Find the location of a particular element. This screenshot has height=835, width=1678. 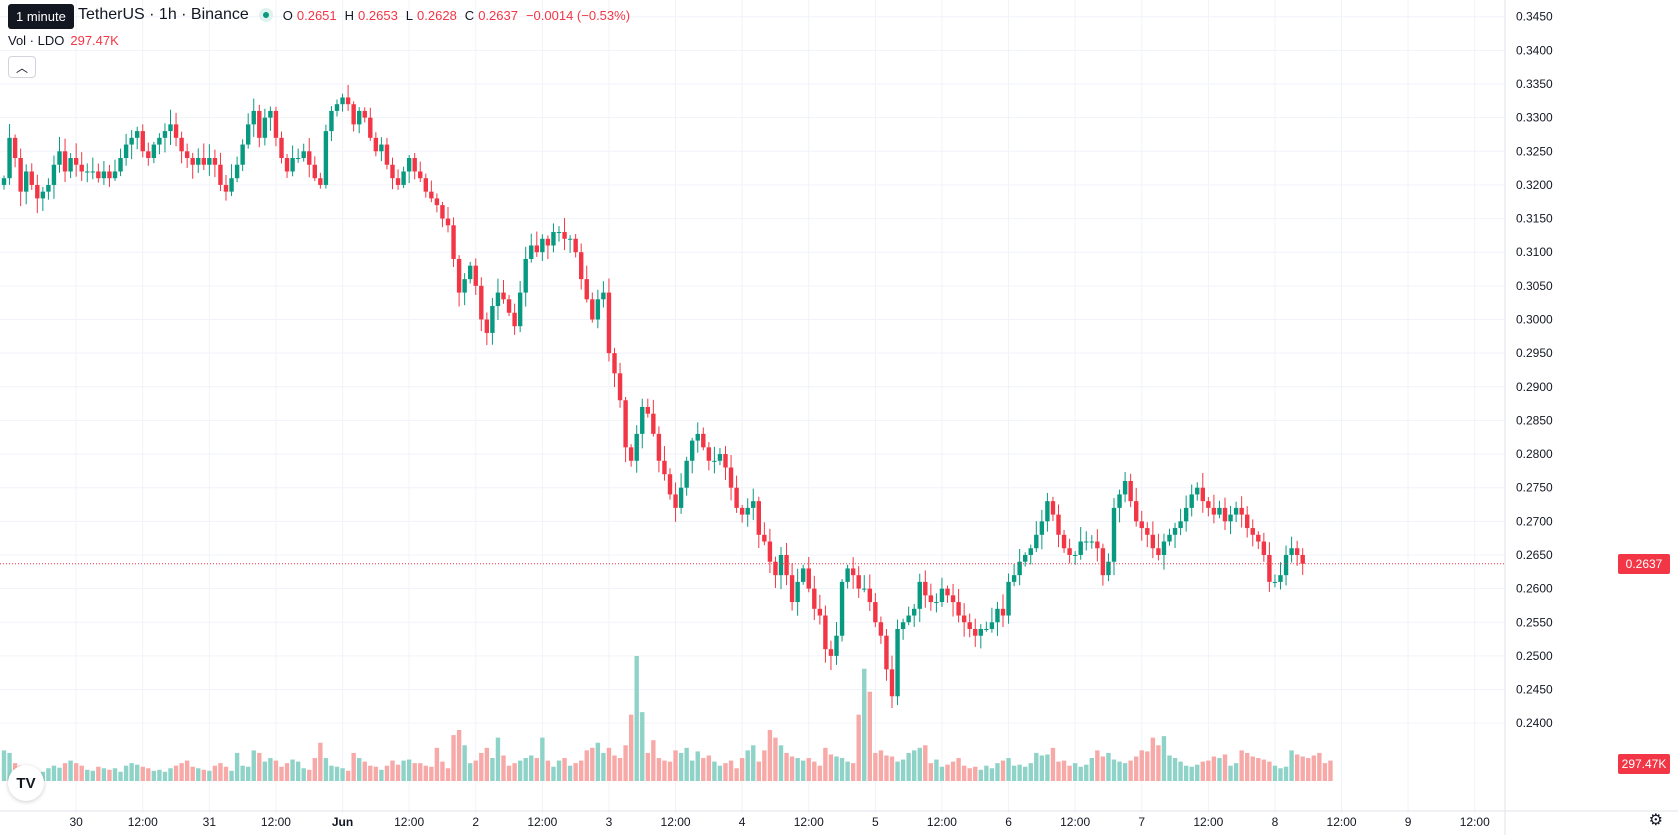

time-tick-label: 6 is located at coordinates (1008, 822).